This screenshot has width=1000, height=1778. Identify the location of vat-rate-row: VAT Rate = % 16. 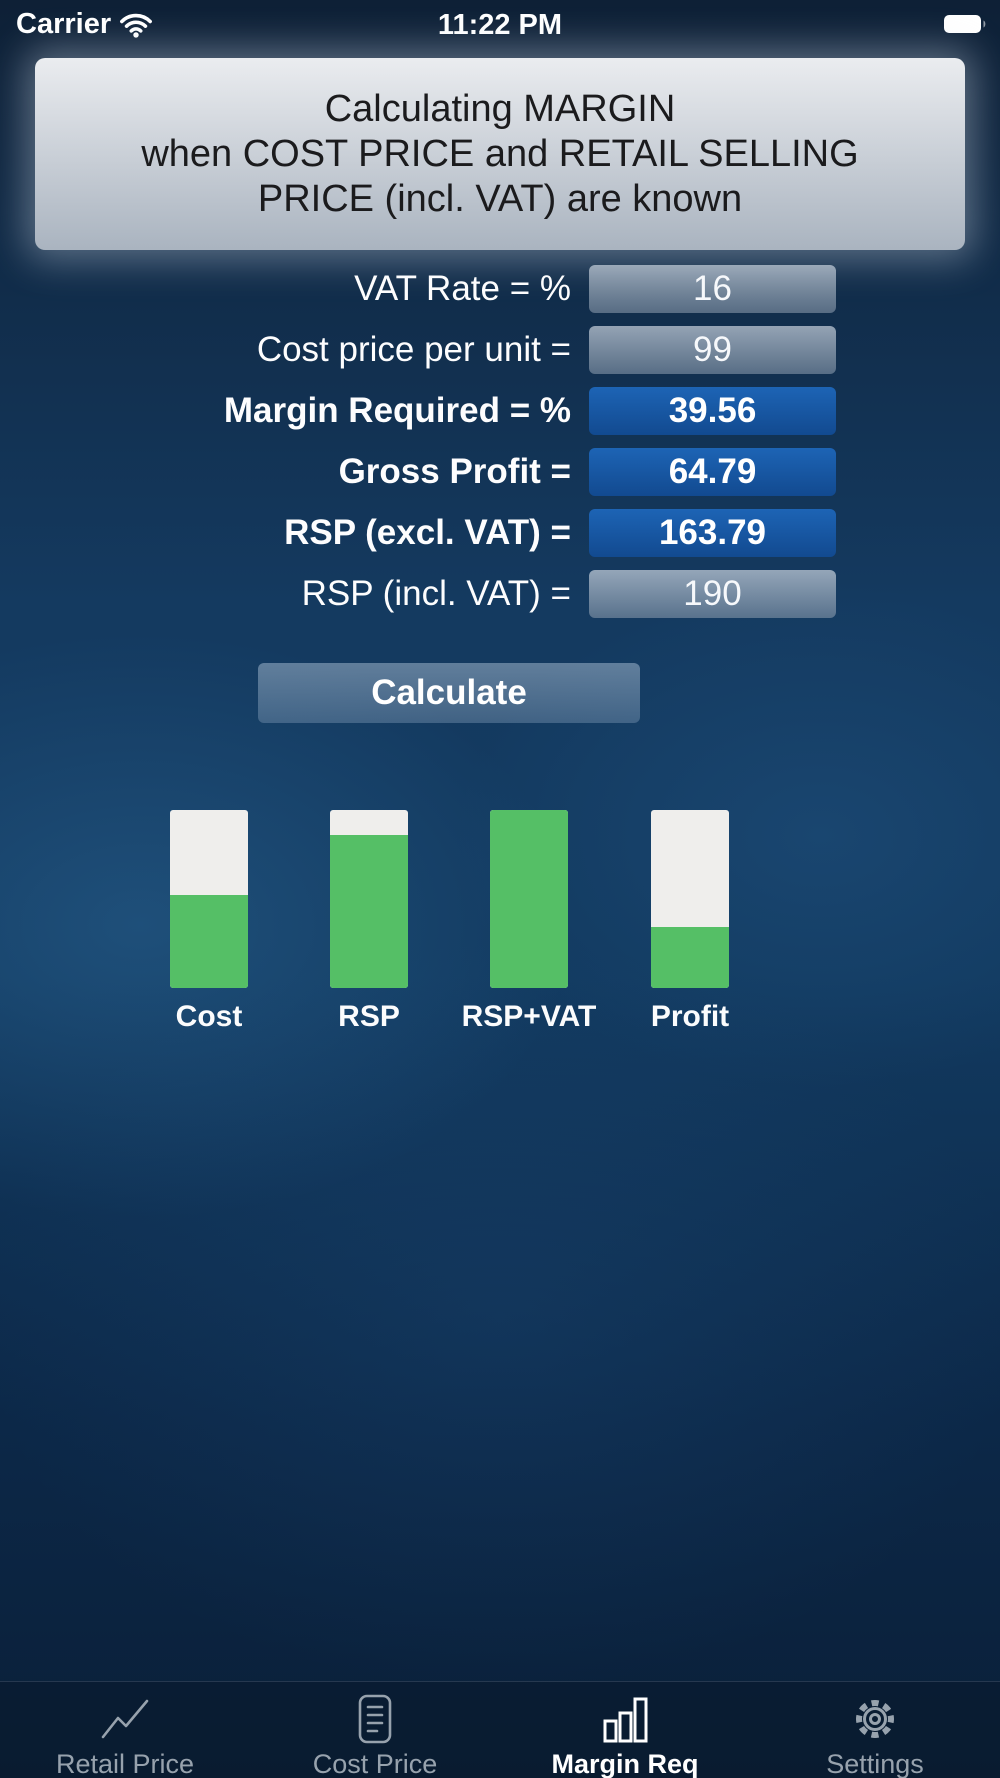
(418, 289).